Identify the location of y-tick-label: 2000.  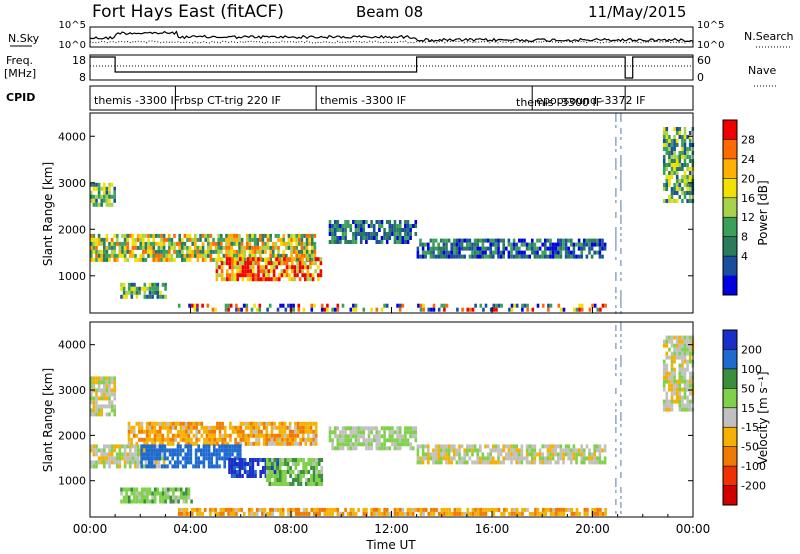
(72, 229).